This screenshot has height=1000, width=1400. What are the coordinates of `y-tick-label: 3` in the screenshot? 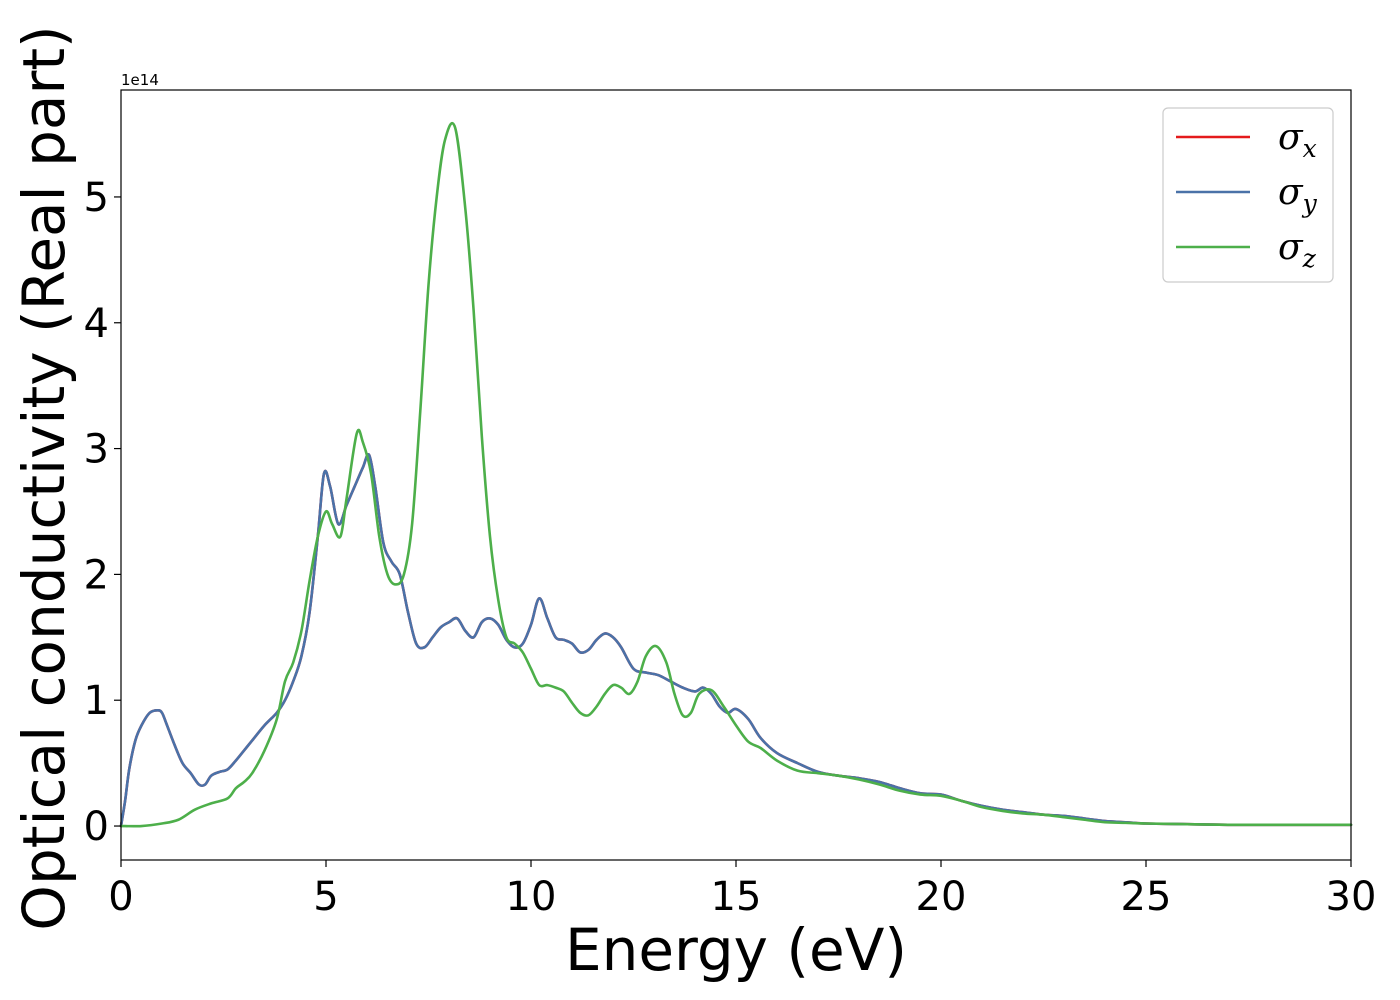 It's located at (96, 450).